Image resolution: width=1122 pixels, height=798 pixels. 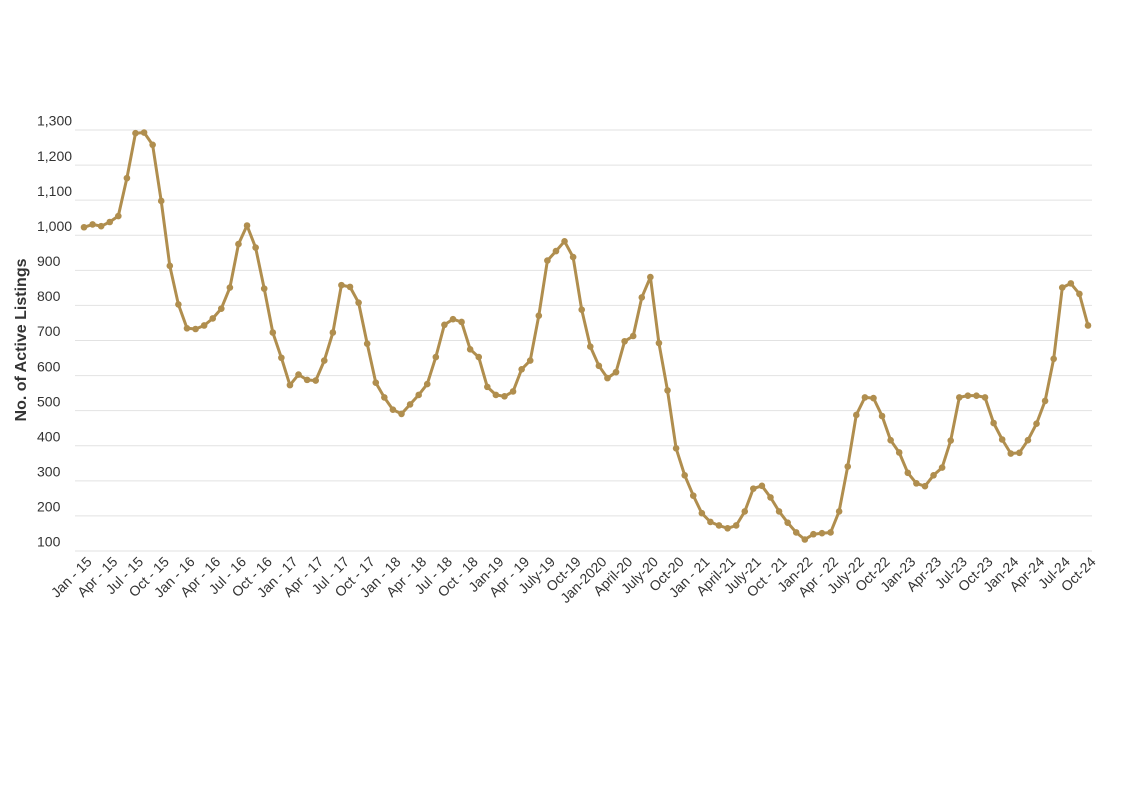 I want to click on y-tick-label: 900, so click(x=49, y=261).